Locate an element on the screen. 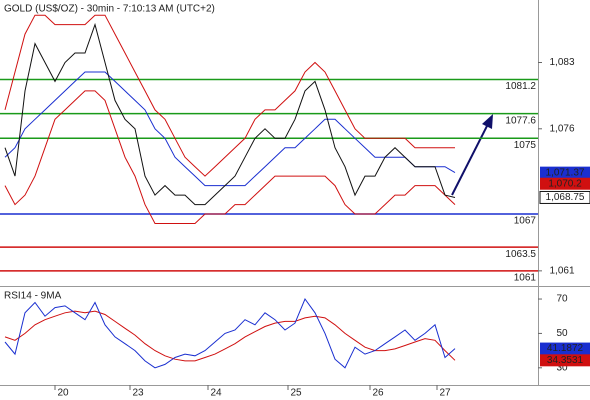 The height and width of the screenshot is (400, 590). level-label: 1075 is located at coordinates (525, 145).